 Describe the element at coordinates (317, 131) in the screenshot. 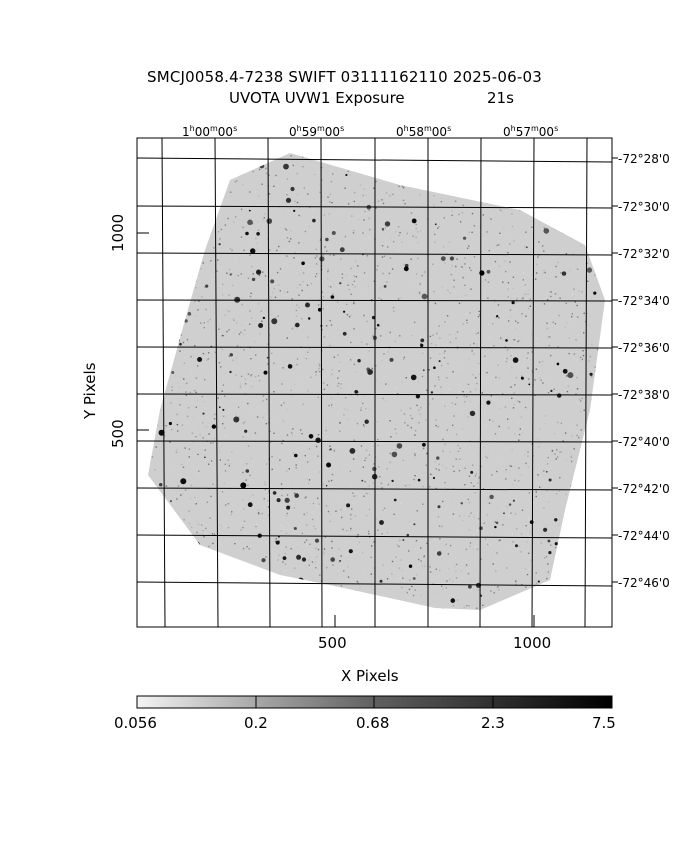

I see `ra-label-2: 0h59m00s` at that location.